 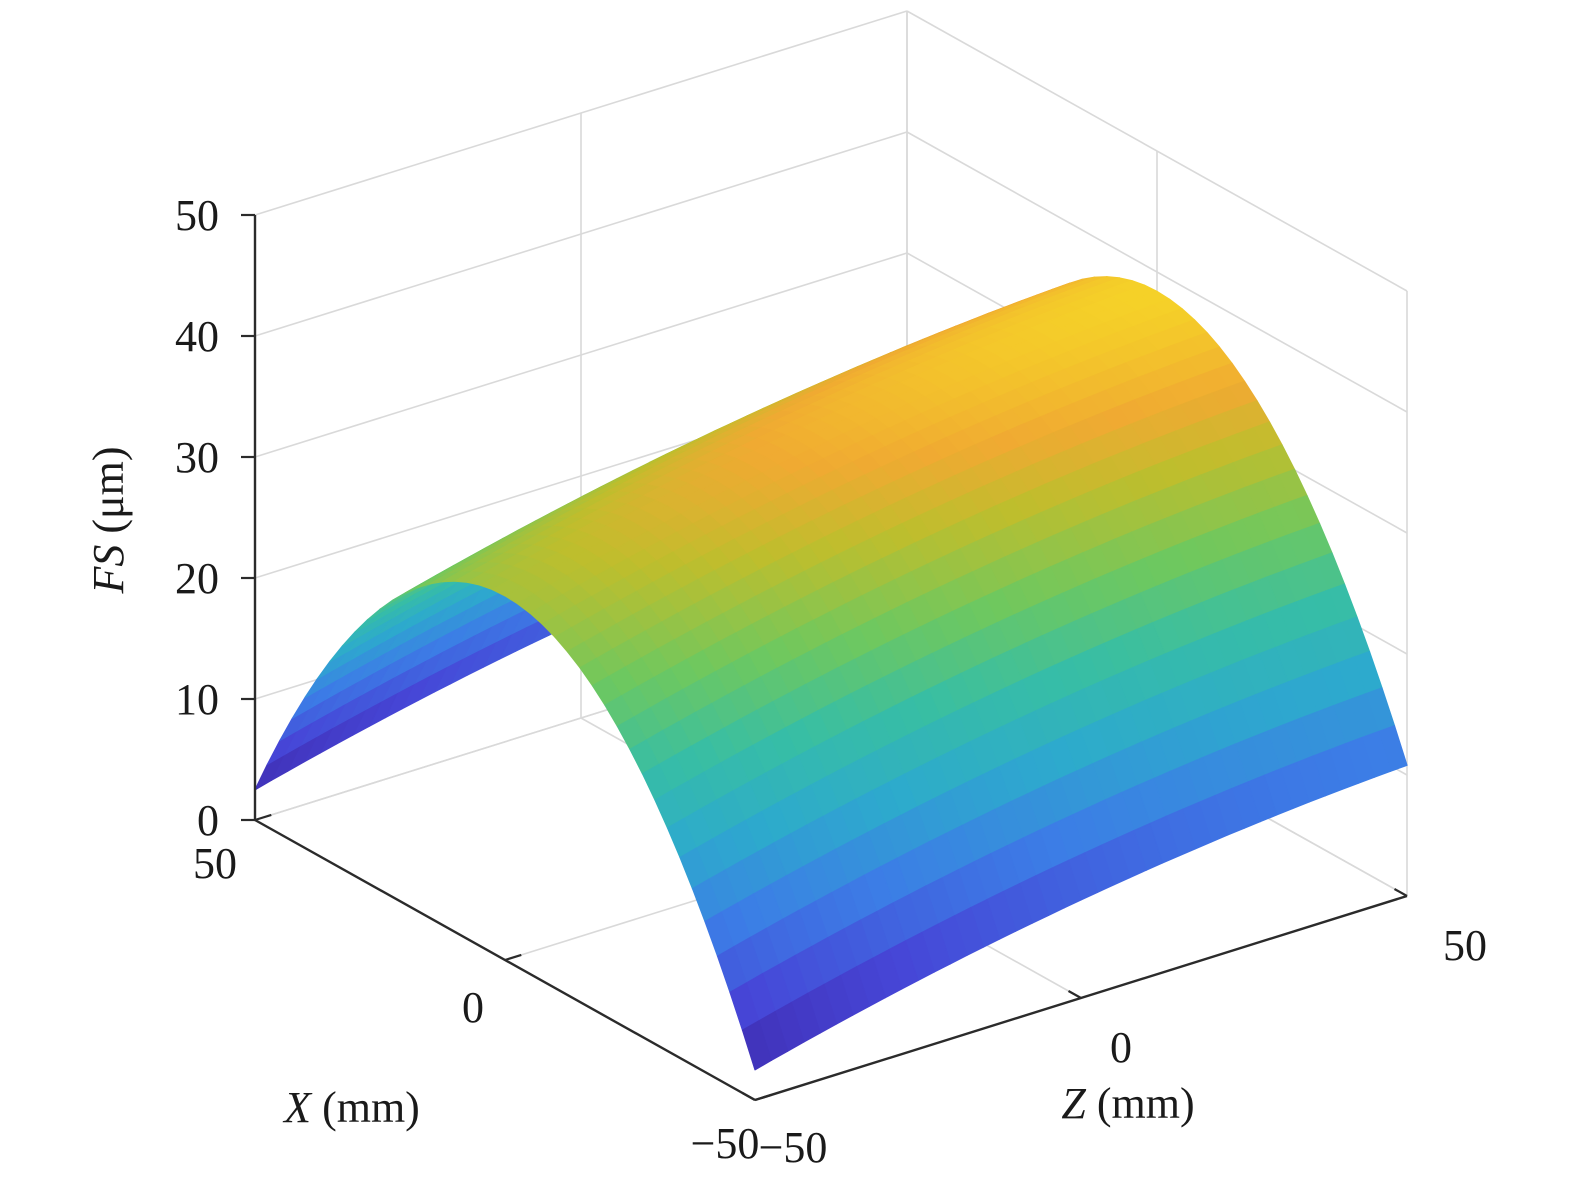 I want to click on fs-tick-label-1: 10, so click(x=197, y=699).